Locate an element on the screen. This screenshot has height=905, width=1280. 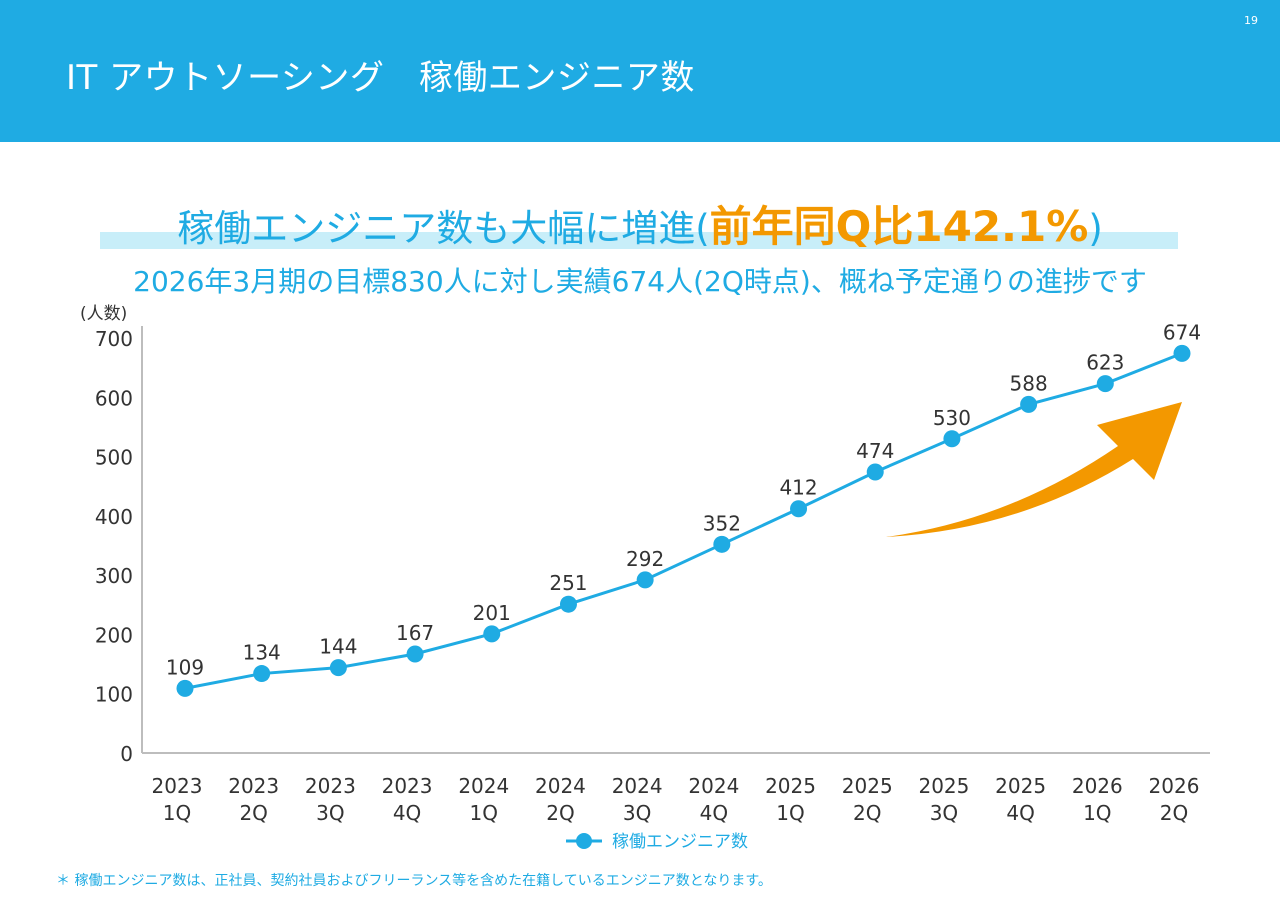
headline-accent: 前年同Q比142.1% is located at coordinates (899, 226).